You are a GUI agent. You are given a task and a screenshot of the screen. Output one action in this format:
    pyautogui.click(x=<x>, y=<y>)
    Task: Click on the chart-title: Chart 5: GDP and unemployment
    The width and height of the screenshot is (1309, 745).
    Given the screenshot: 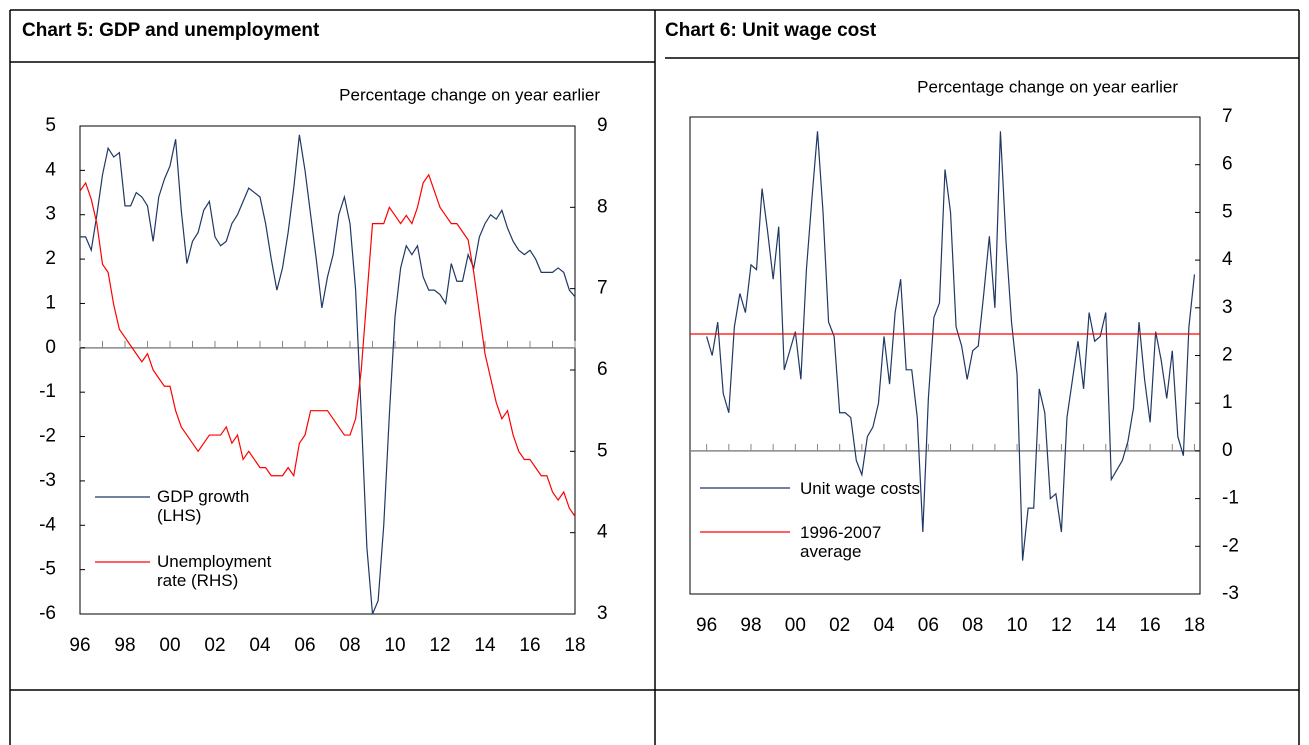 What is the action you would take?
    pyautogui.click(x=171, y=30)
    